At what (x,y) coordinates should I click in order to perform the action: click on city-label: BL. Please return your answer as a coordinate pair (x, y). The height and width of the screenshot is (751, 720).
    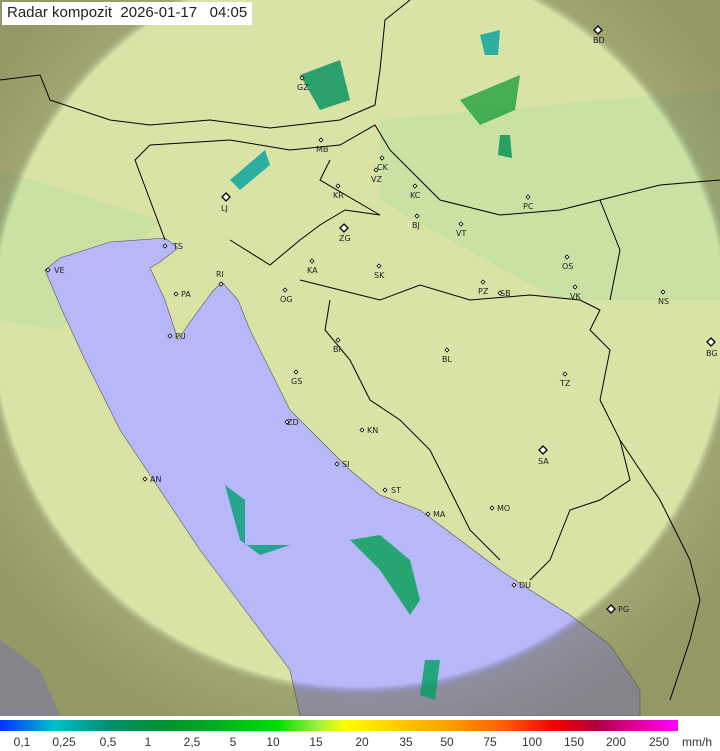
    Looking at the image, I should click on (447, 359).